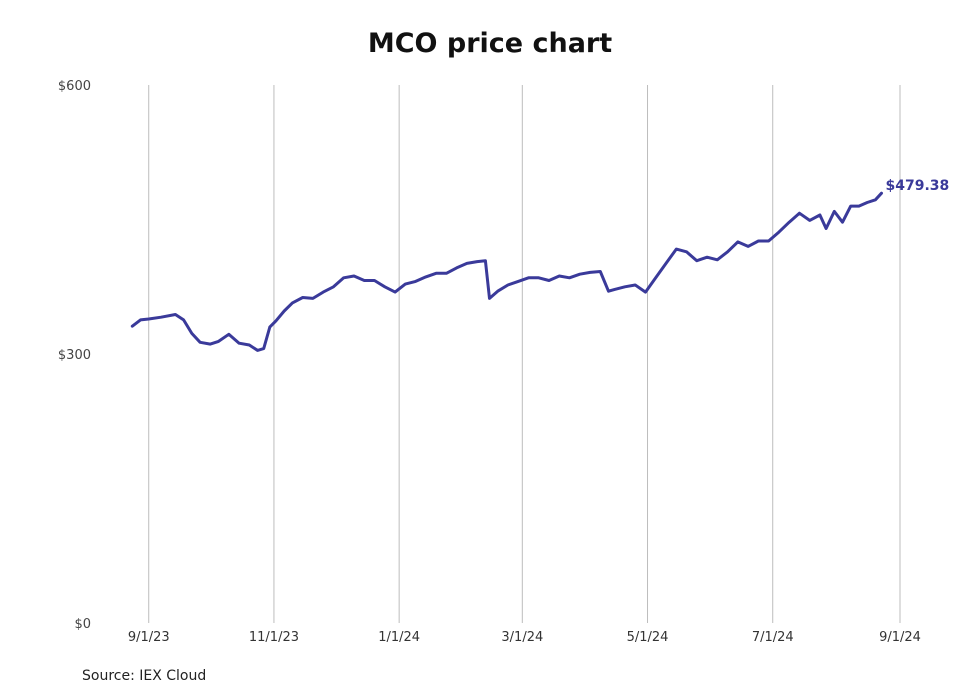  Describe the element at coordinates (82, 624) in the screenshot. I see `y-tick-label: $0` at that location.